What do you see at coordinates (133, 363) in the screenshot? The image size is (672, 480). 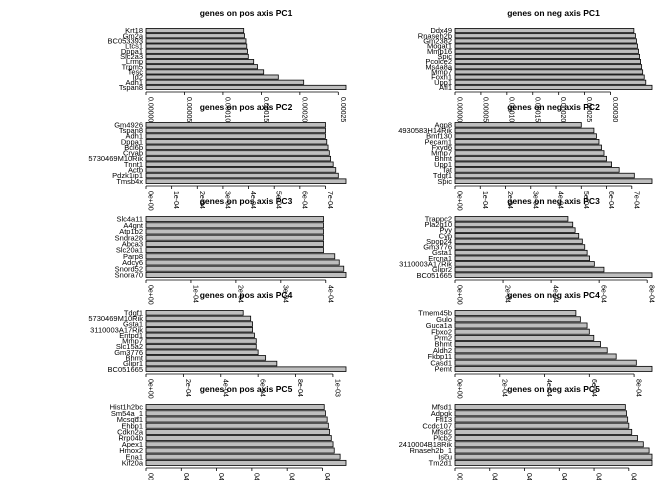 I see `category-label: Glipr1` at bounding box center [133, 363].